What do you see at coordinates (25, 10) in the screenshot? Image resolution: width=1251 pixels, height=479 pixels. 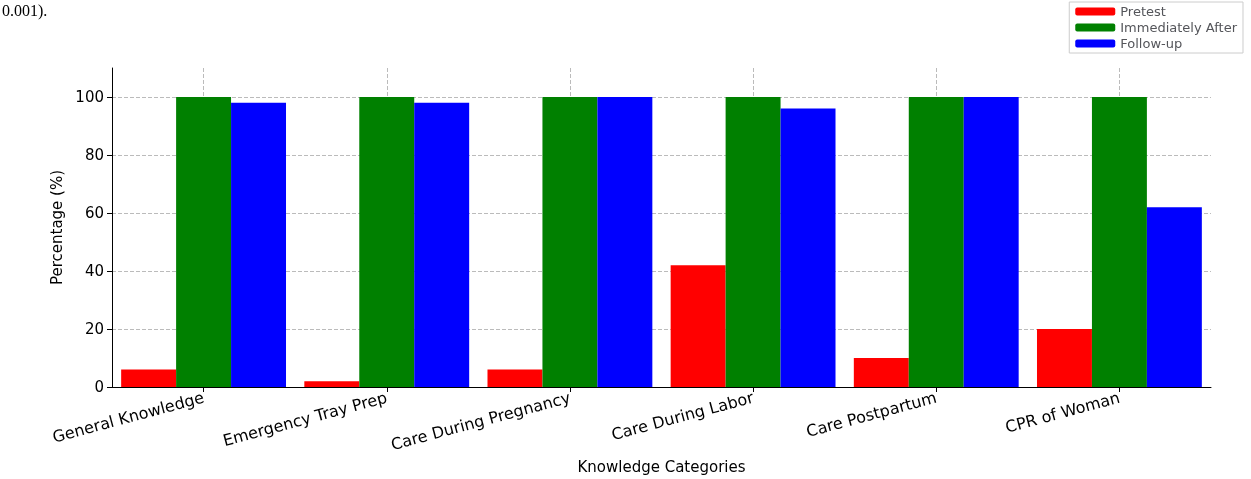 I see `text: 0.001).` at bounding box center [25, 10].